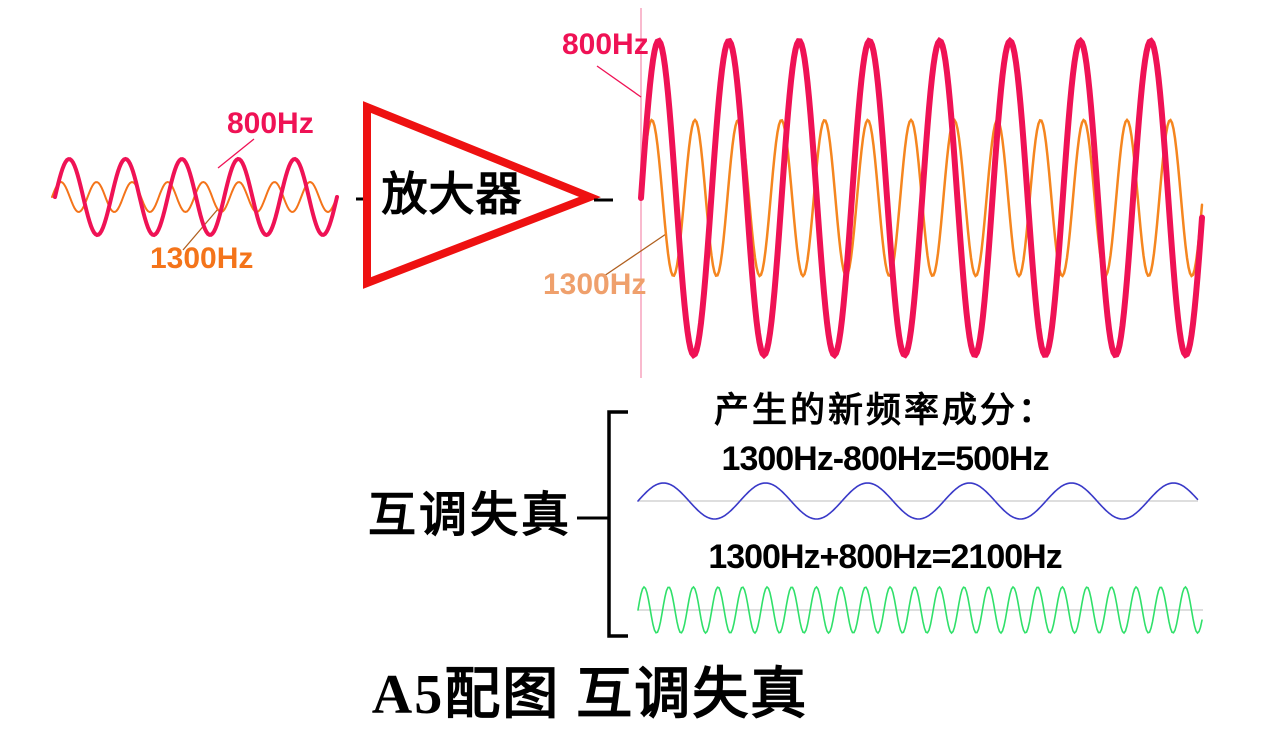 This screenshot has width=1274, height=747. I want to click on imd-heading: 产生的新频率成分：, so click(884, 410).